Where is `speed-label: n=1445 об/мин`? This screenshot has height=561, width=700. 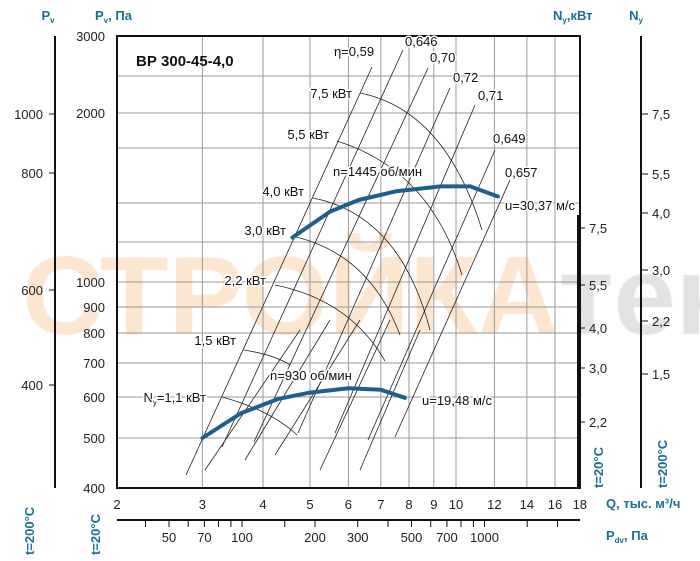 speed-label: n=1445 об/мин is located at coordinates (377, 171).